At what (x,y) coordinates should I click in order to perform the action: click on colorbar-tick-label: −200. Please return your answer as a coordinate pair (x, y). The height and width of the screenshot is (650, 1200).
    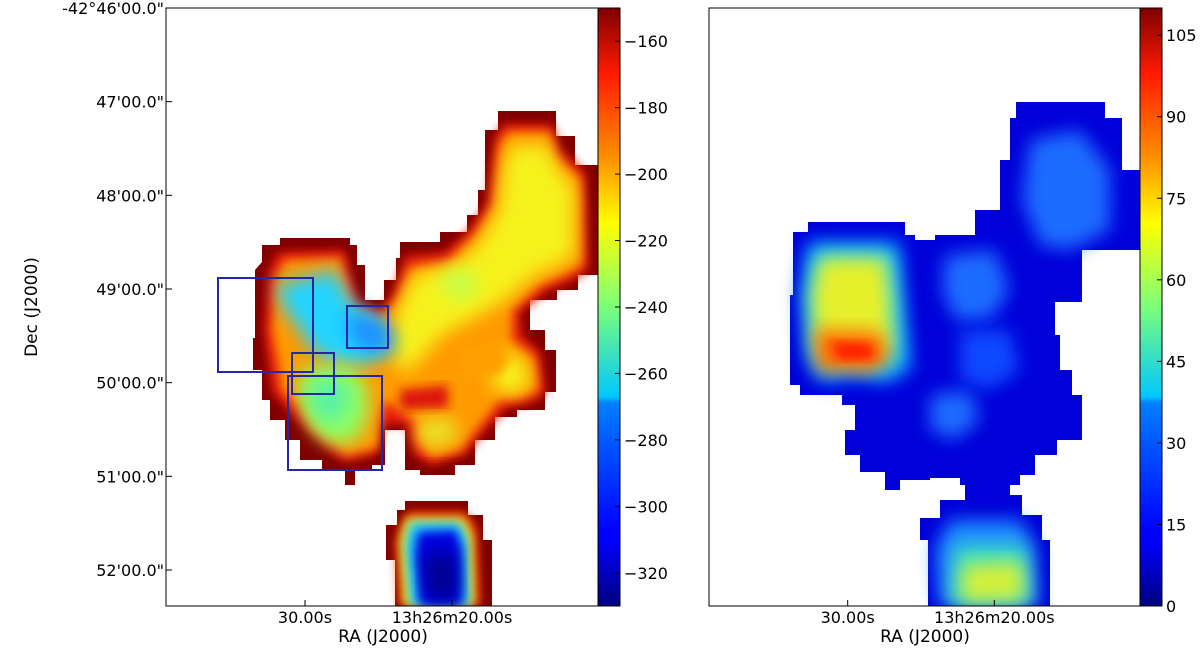
    Looking at the image, I should click on (646, 174).